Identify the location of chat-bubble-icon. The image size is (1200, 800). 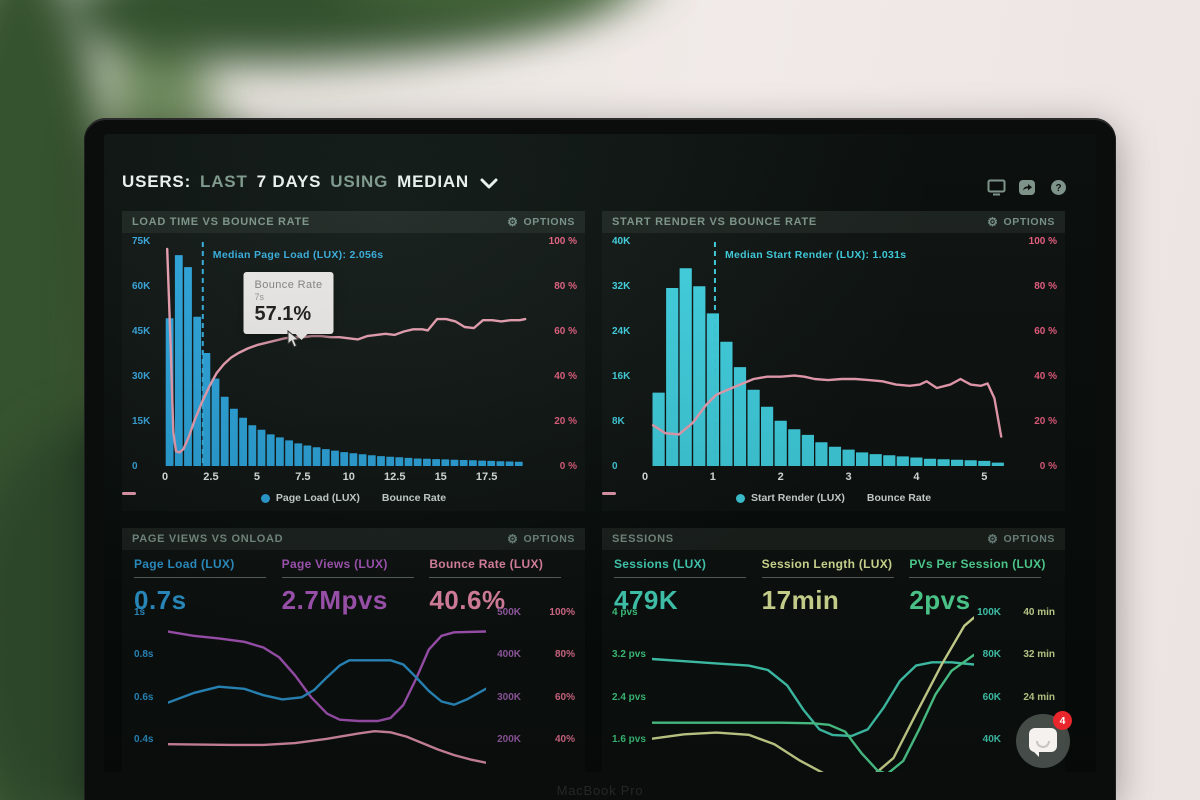
(1043, 742).